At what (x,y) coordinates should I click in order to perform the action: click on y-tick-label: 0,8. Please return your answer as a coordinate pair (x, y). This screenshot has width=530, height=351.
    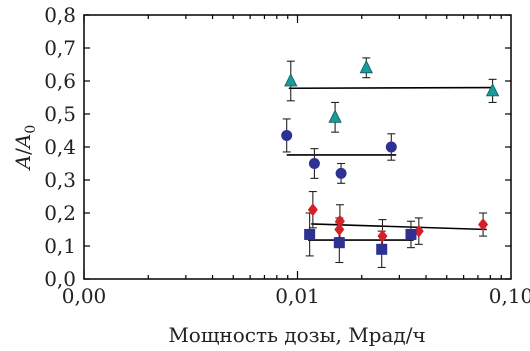
    Looking at the image, I should click on (60, 15).